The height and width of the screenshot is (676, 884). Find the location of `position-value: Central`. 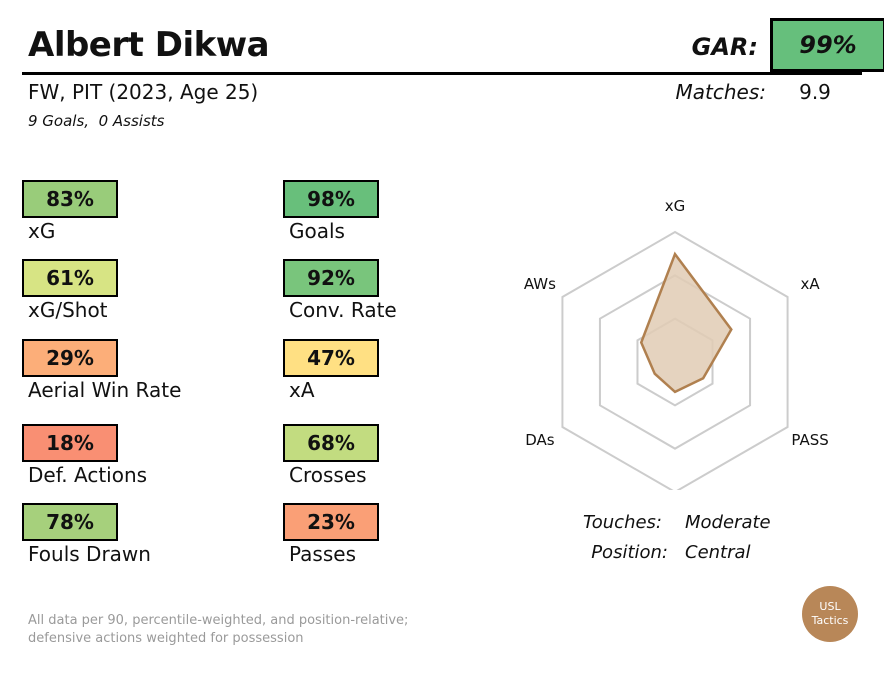

position-value: Central is located at coordinates (718, 552).